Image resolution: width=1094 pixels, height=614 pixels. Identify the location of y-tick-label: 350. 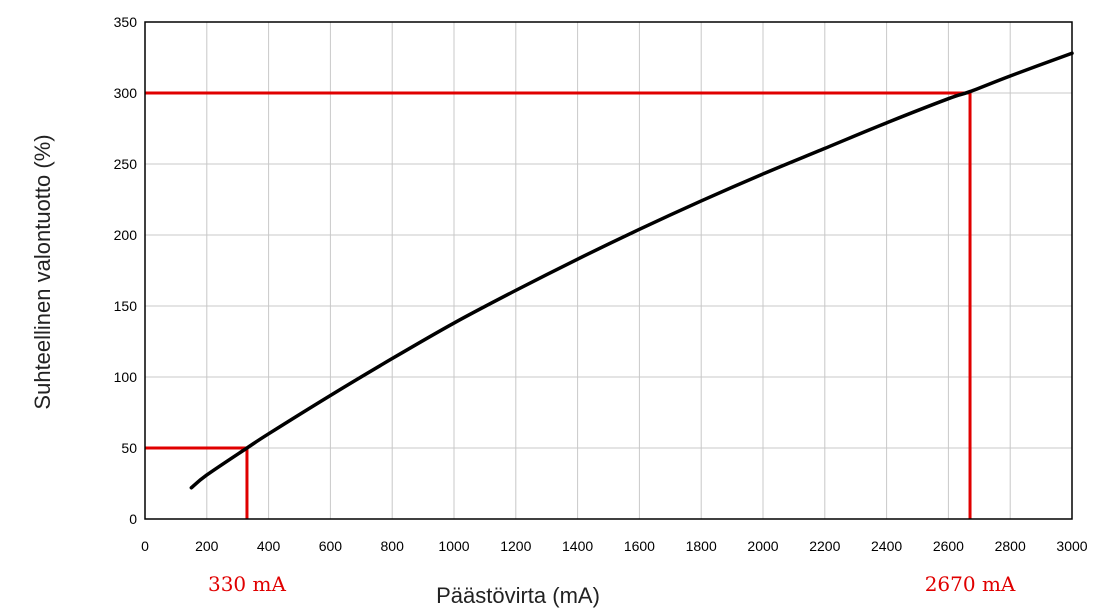
(126, 22).